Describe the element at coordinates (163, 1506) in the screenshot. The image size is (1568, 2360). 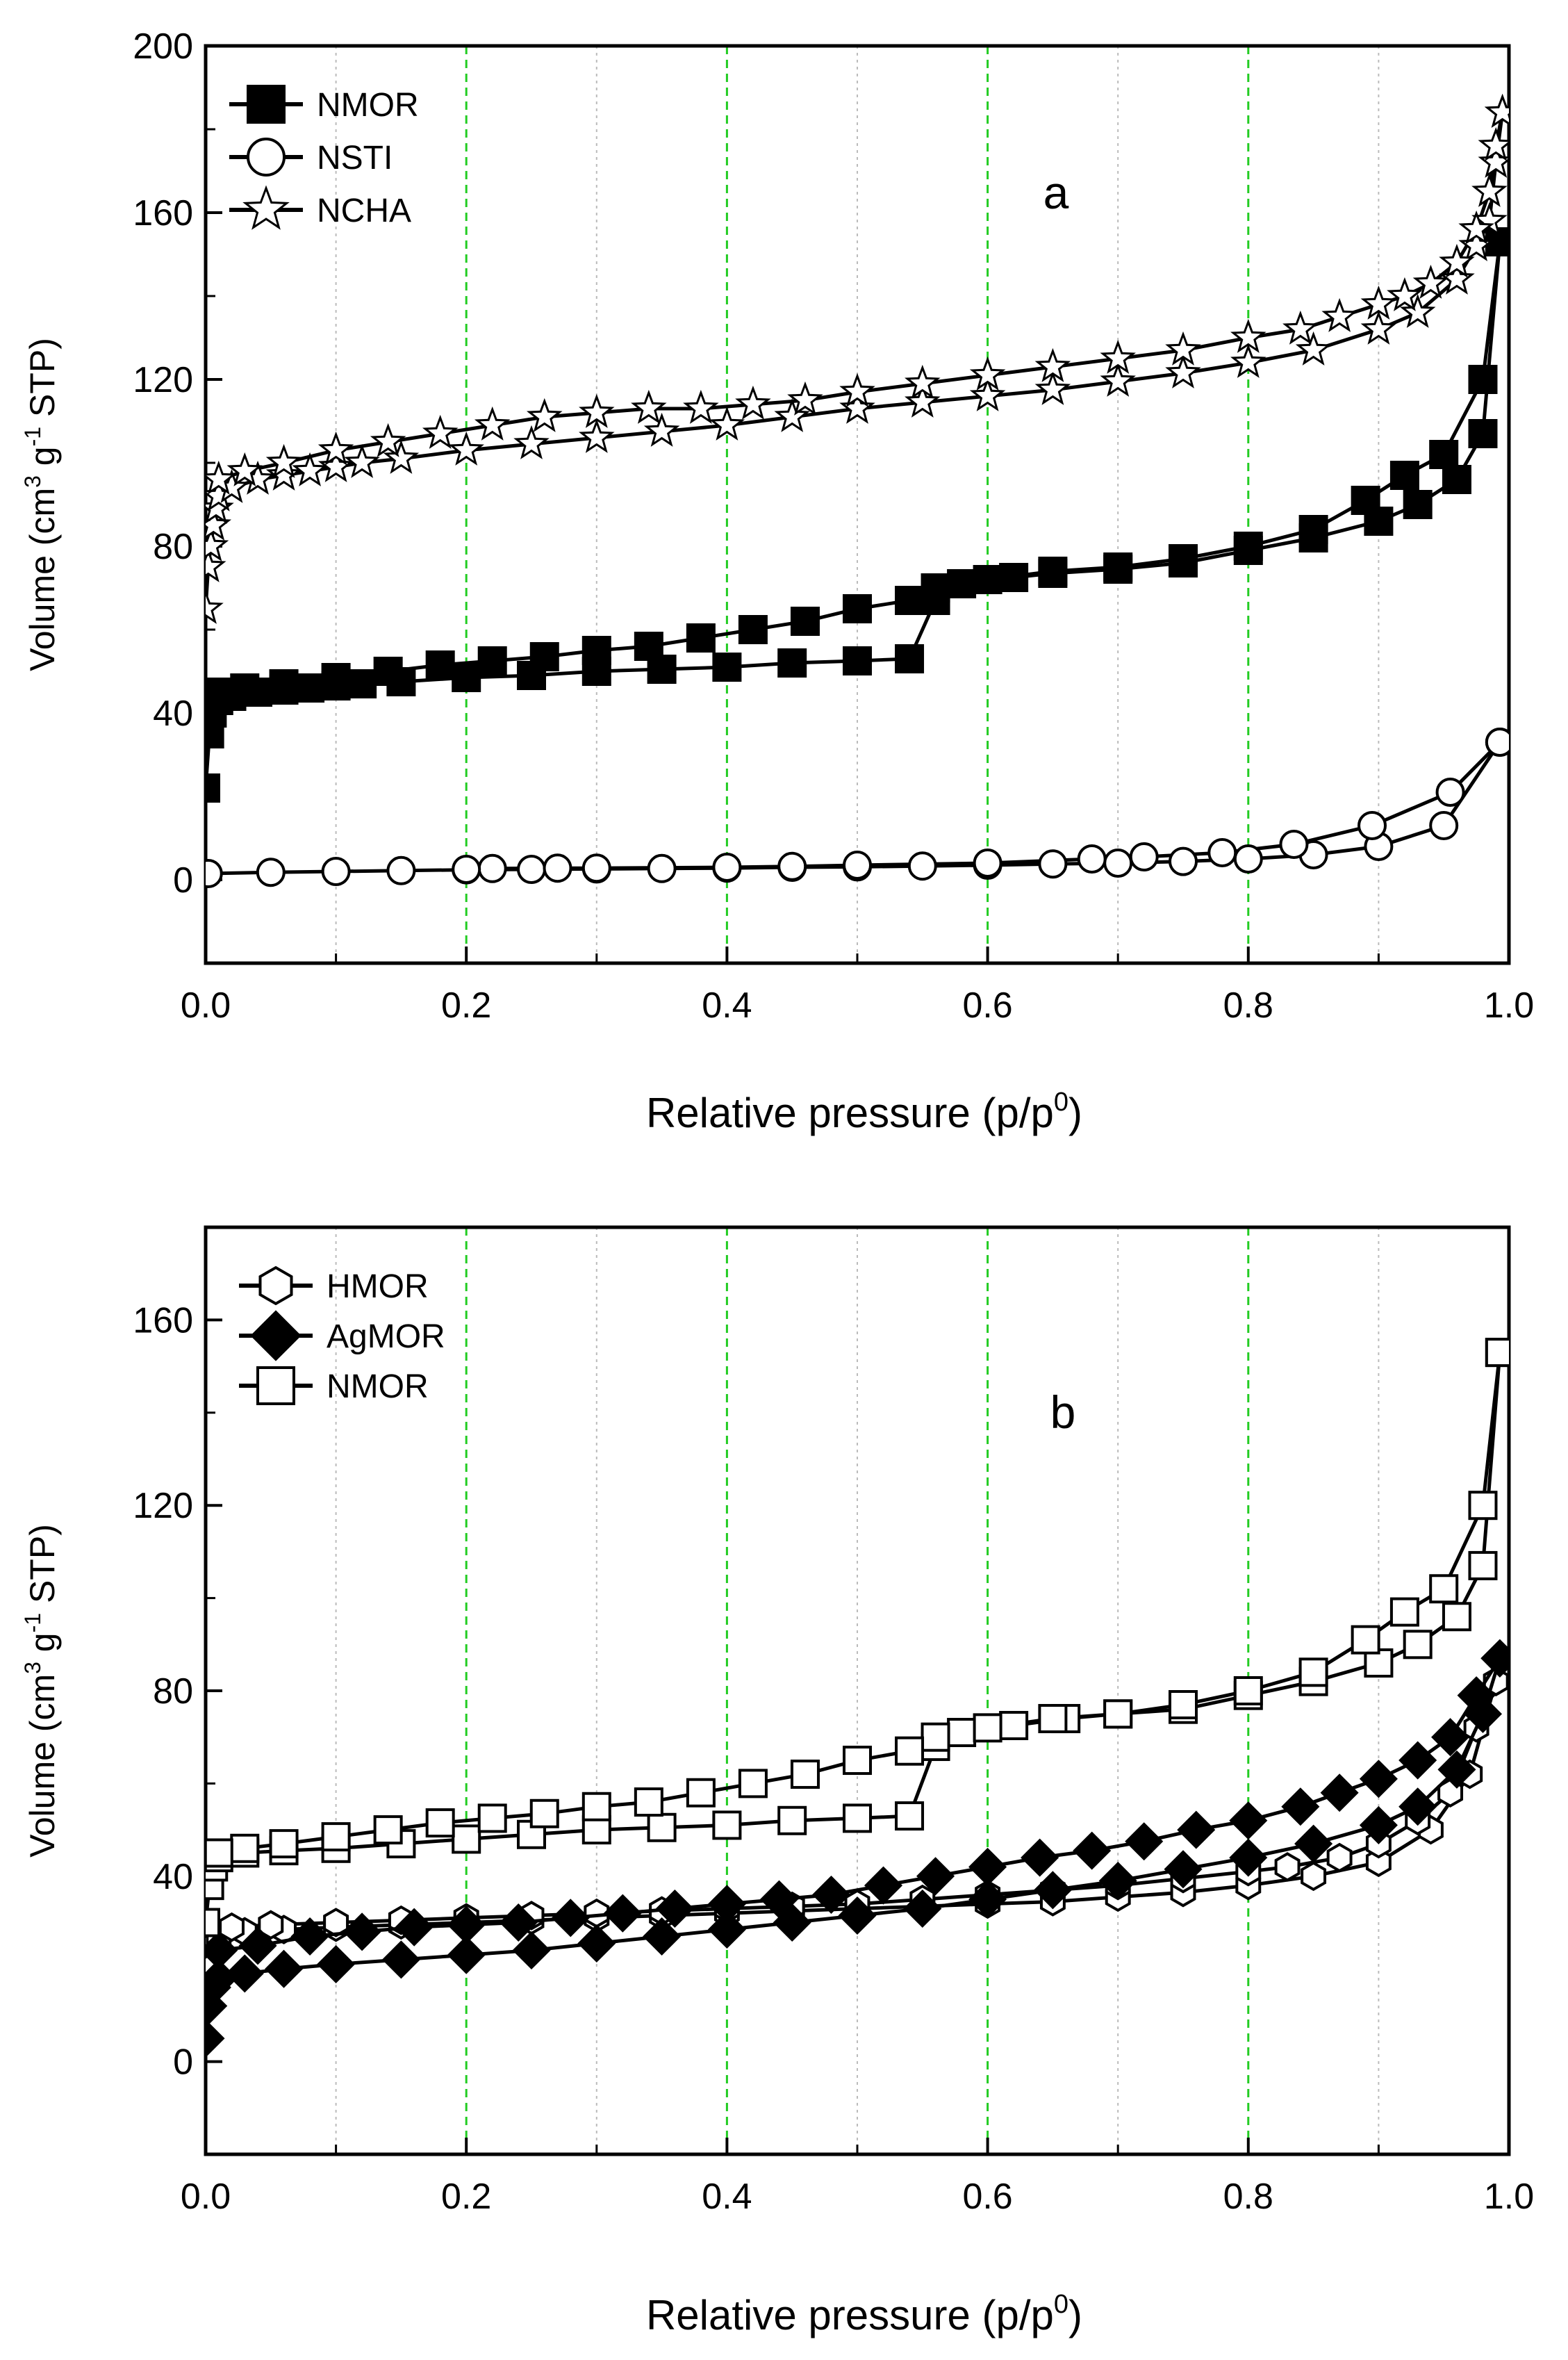
I see `y-tick-label: 120` at that location.